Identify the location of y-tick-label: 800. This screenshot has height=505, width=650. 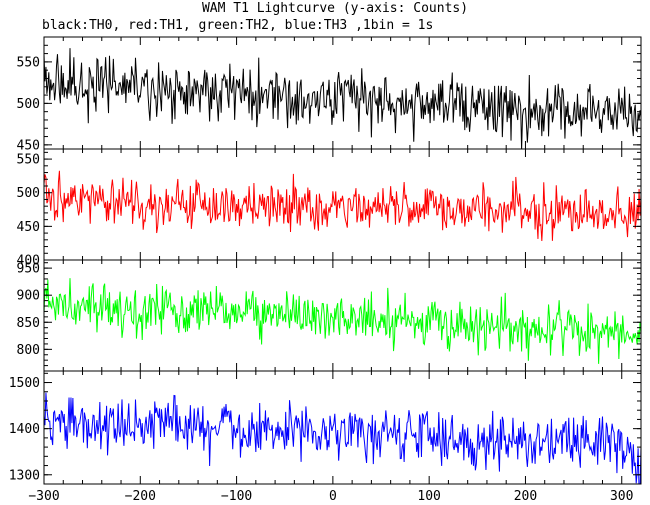
(28, 350).